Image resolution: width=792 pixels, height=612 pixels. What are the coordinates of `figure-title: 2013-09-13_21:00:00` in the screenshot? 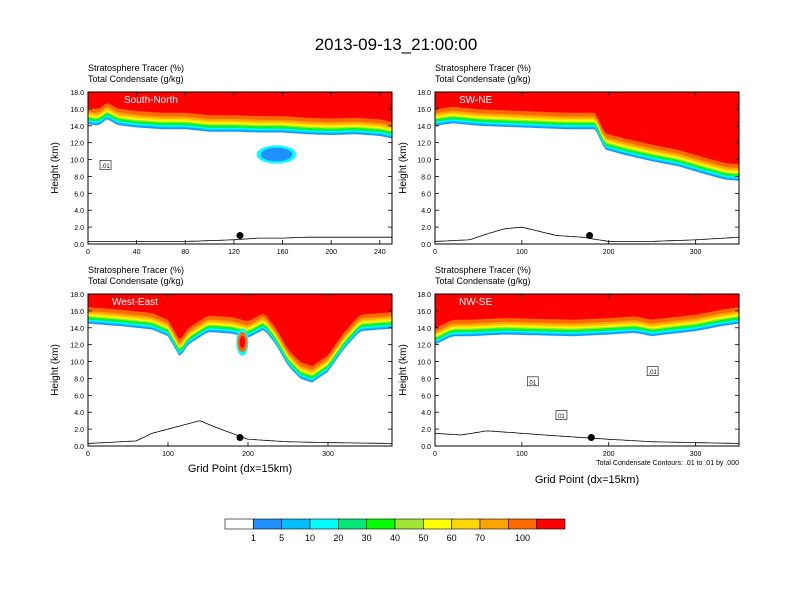 It's located at (396, 44).